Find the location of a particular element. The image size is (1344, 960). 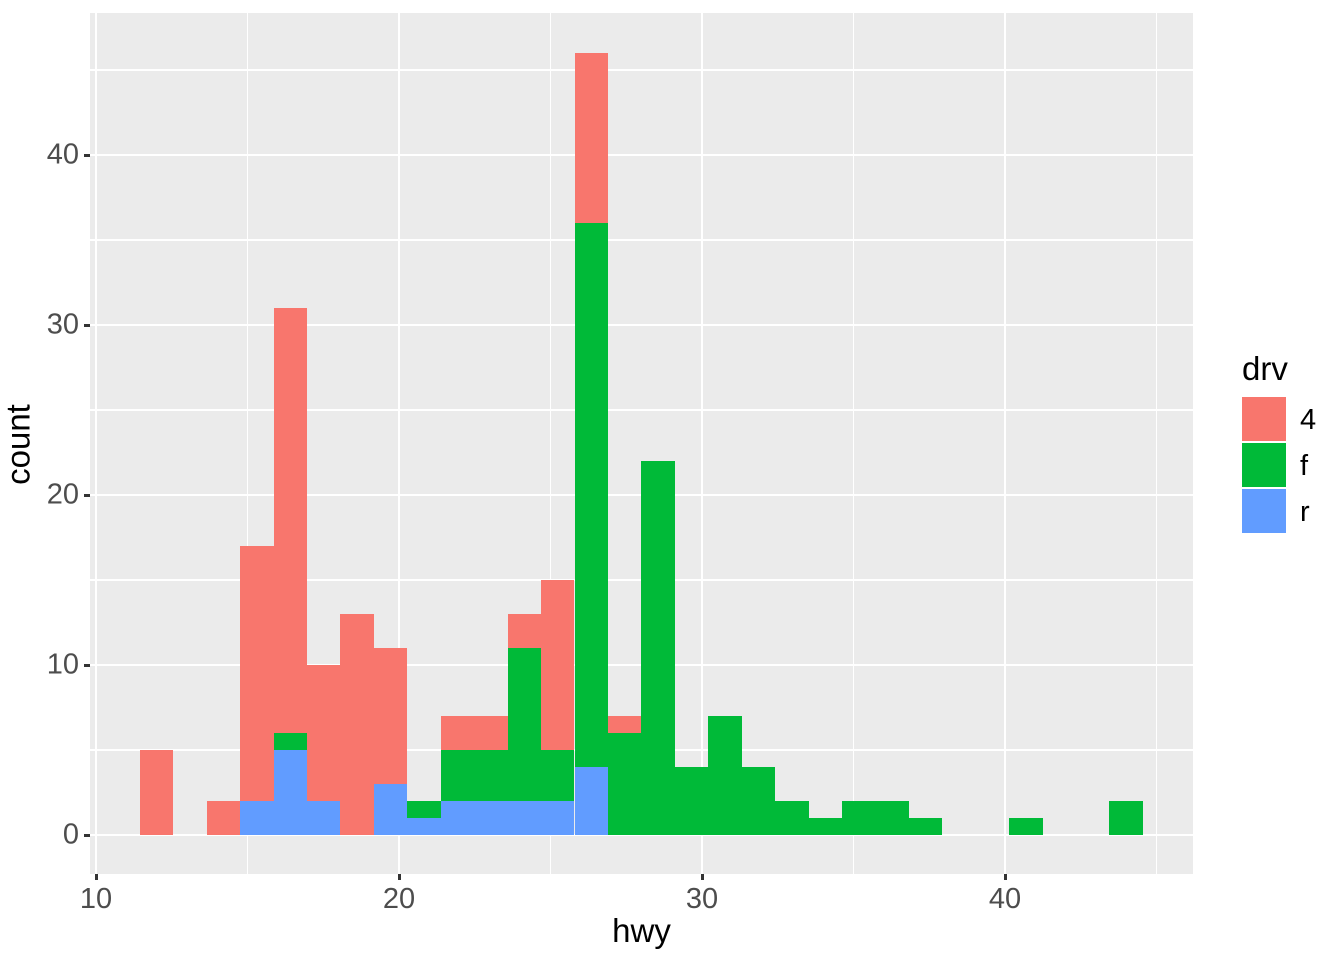

x-tick-label: 30 is located at coordinates (702, 899).